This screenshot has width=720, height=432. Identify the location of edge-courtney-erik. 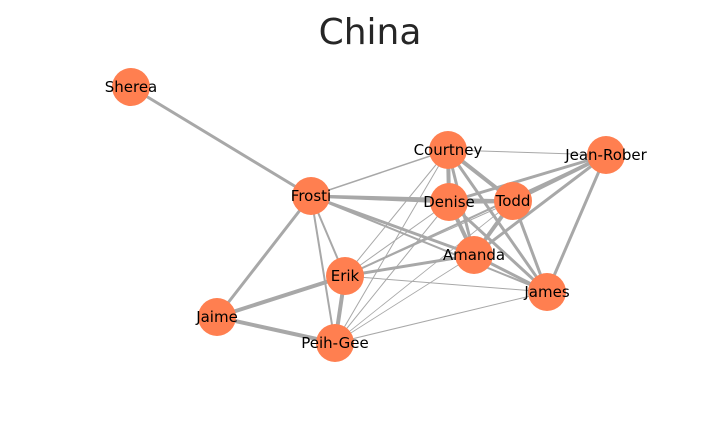
(396, 213).